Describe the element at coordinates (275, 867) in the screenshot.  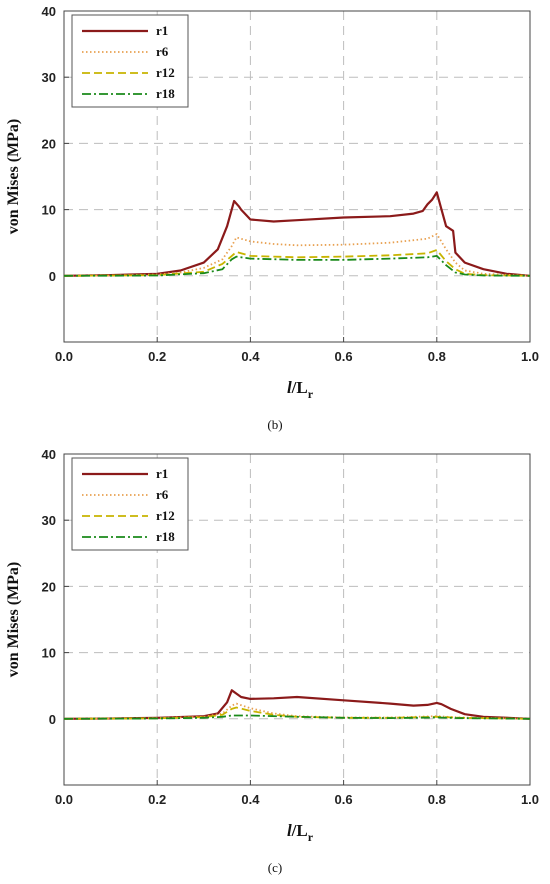
I see `figure-caption: (c)` at that location.